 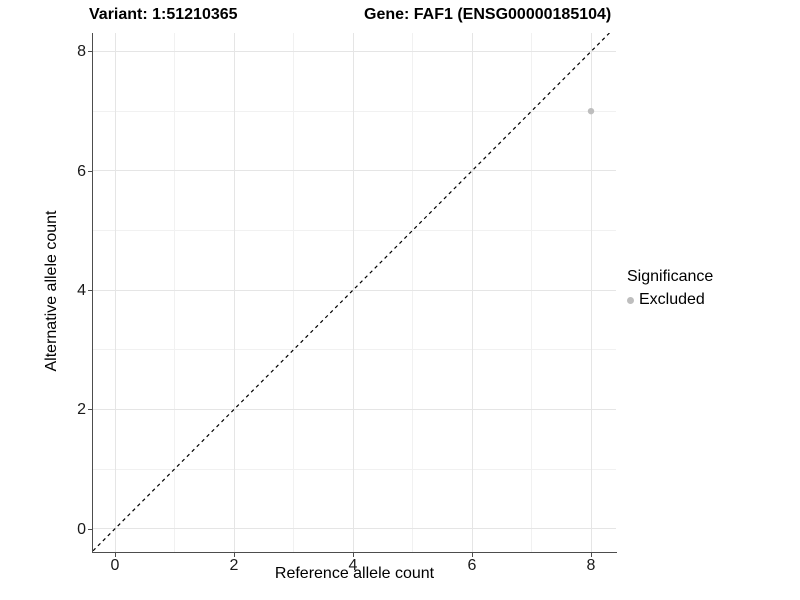 I want to click on x-axis-label: Reference allele count, so click(x=354, y=573).